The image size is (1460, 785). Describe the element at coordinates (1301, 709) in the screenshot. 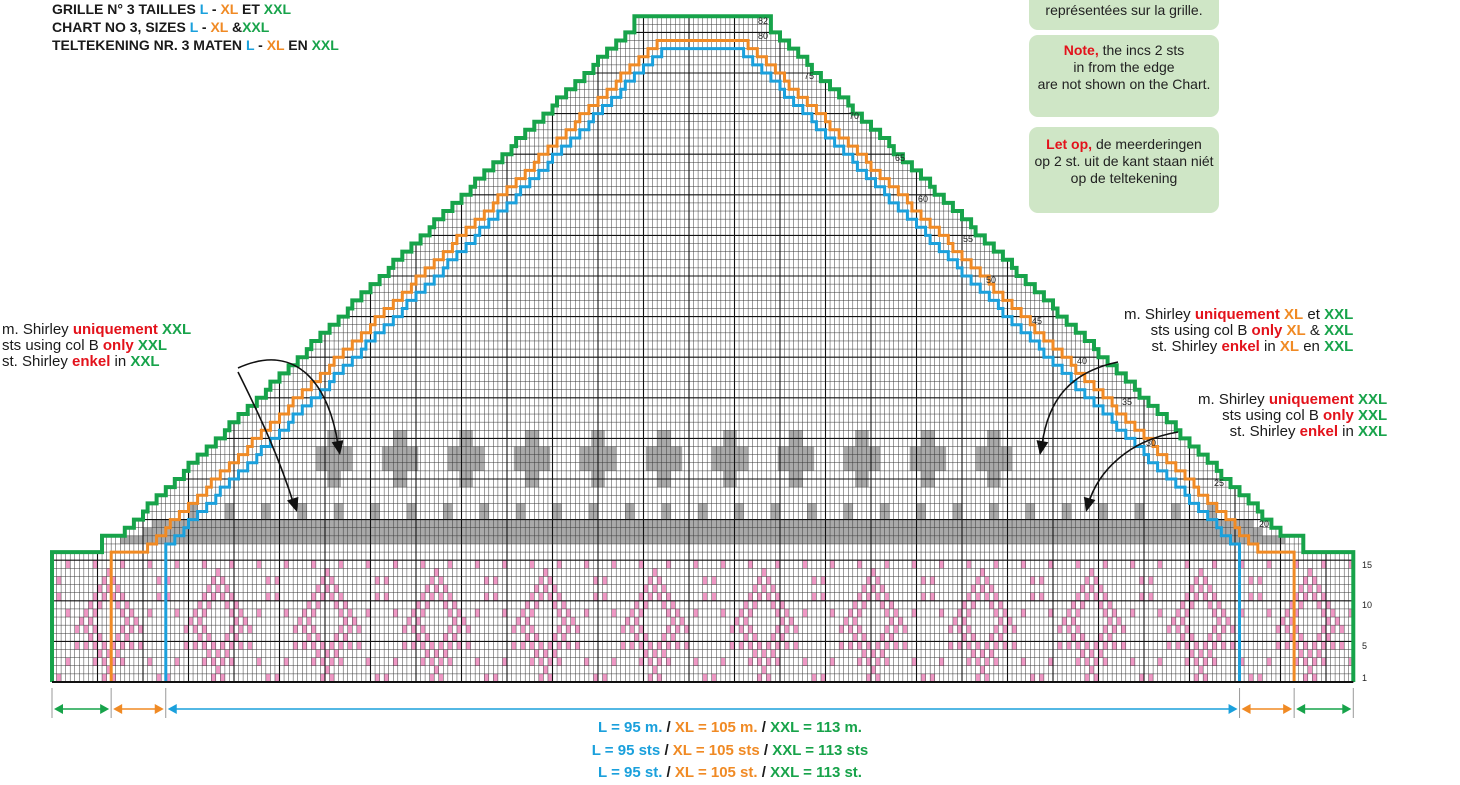

I see `arrowhead-left` at that location.